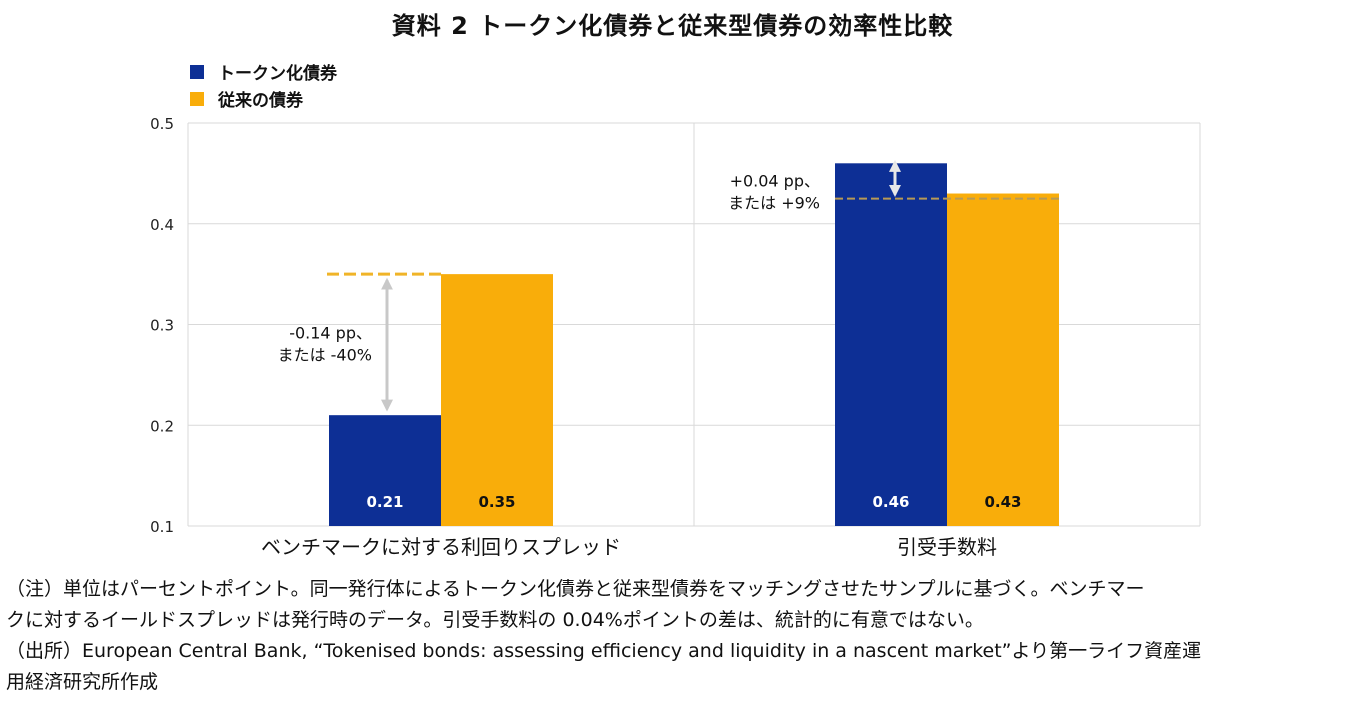 This screenshot has width=1345, height=707. What do you see at coordinates (947, 547) in the screenshot?
I see `x-category-label: 引受手数料` at bounding box center [947, 547].